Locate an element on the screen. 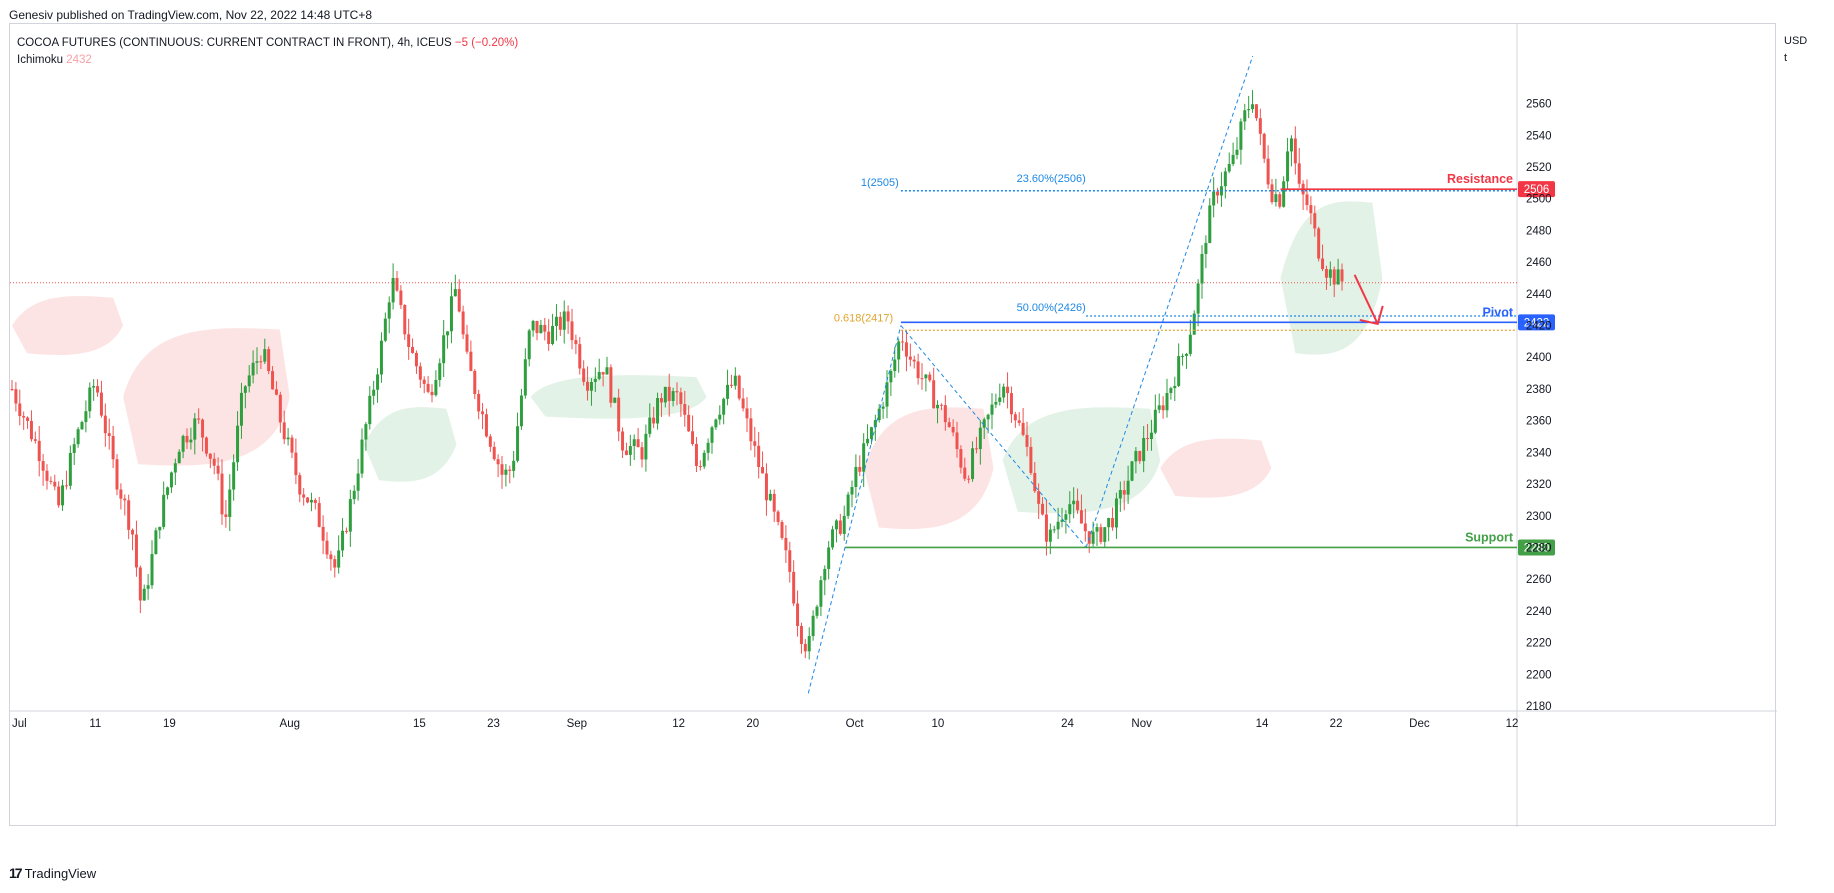 This screenshot has width=1834, height=893. indicator-row: Ichimoku 2432 is located at coordinates (267, 60).